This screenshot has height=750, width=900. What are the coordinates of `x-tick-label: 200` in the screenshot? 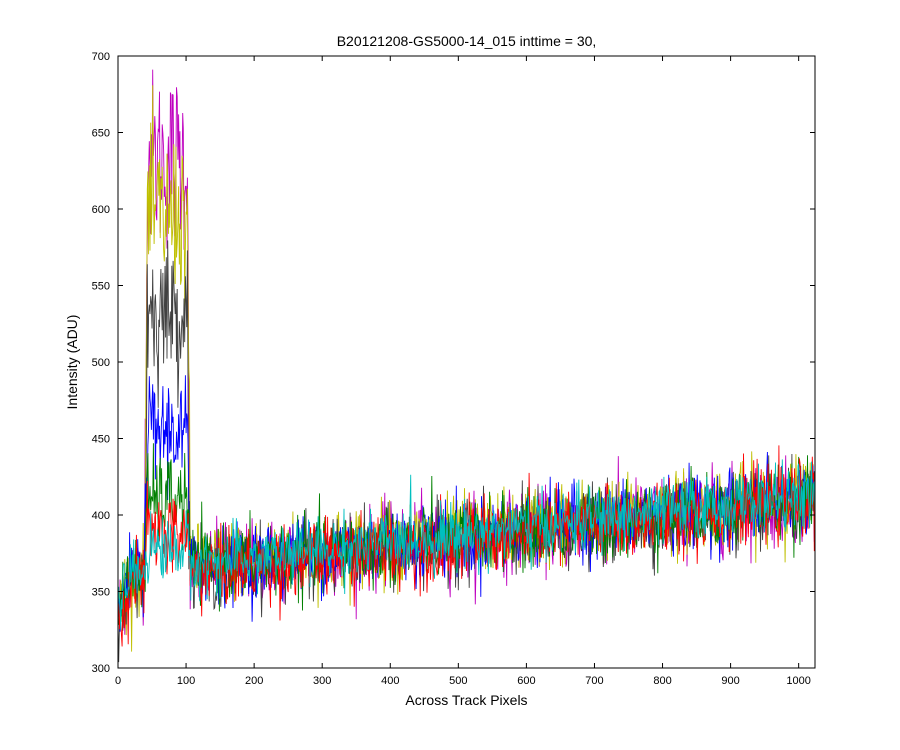 It's located at (254, 681).